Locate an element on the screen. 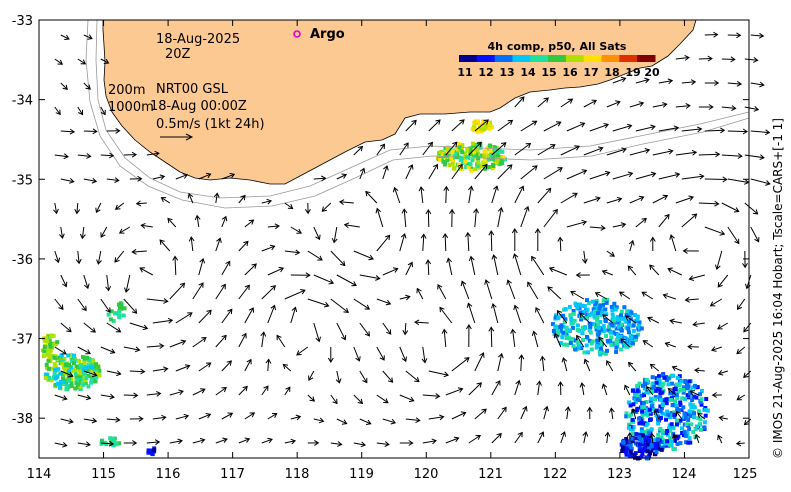 The image size is (791, 492). colorbar-swatch is located at coordinates (575, 58).